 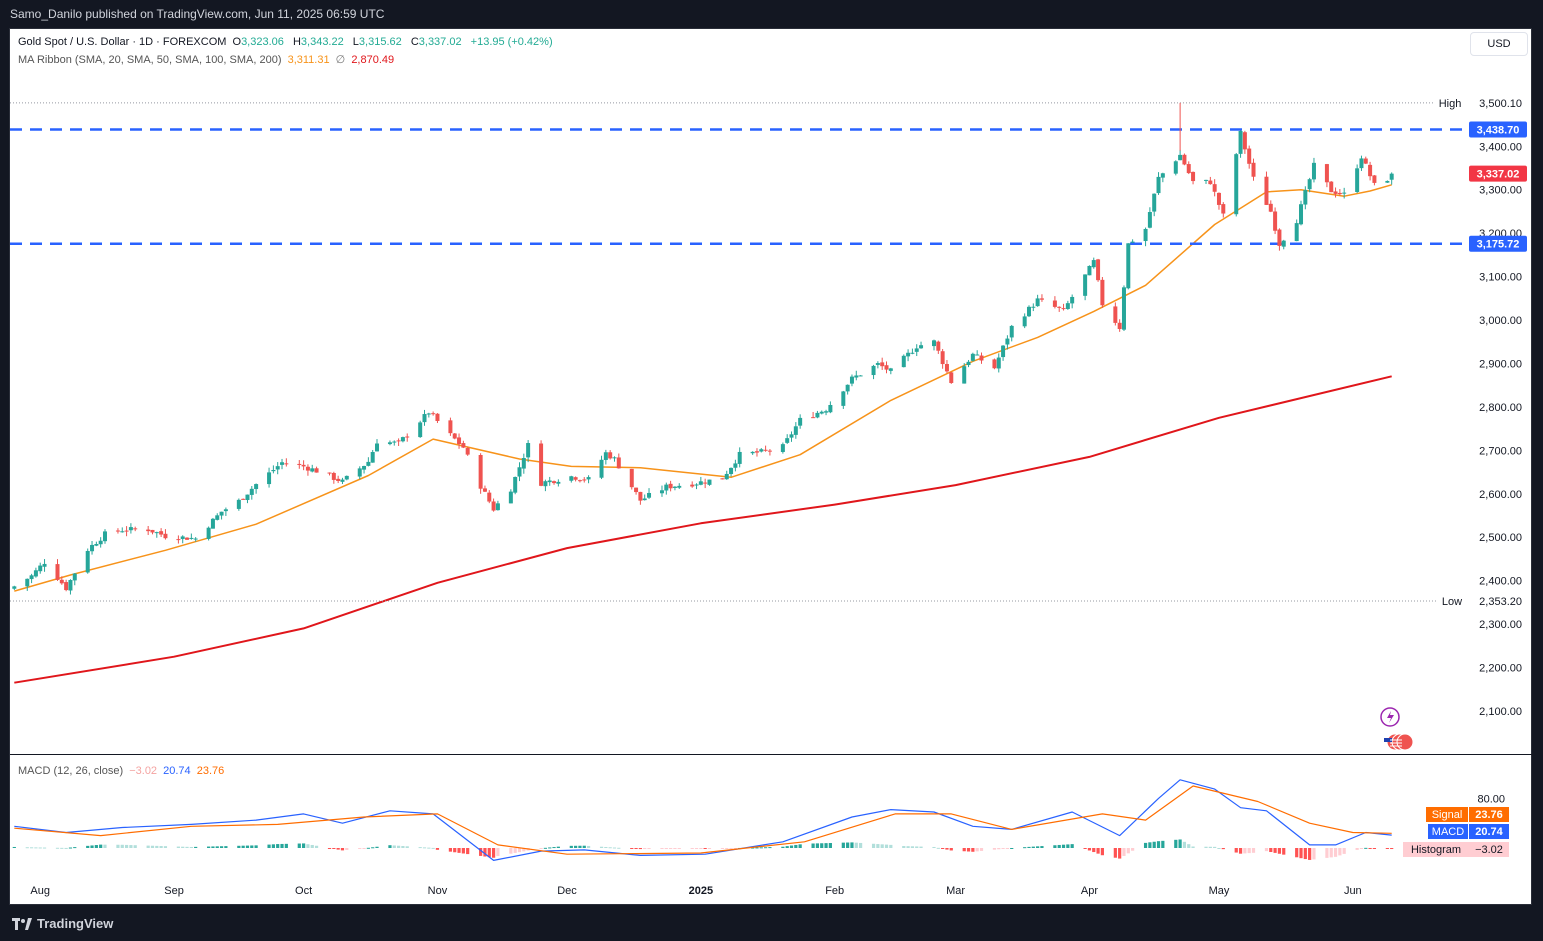 I want to click on low-value: 3,315.62, so click(x=380, y=42).